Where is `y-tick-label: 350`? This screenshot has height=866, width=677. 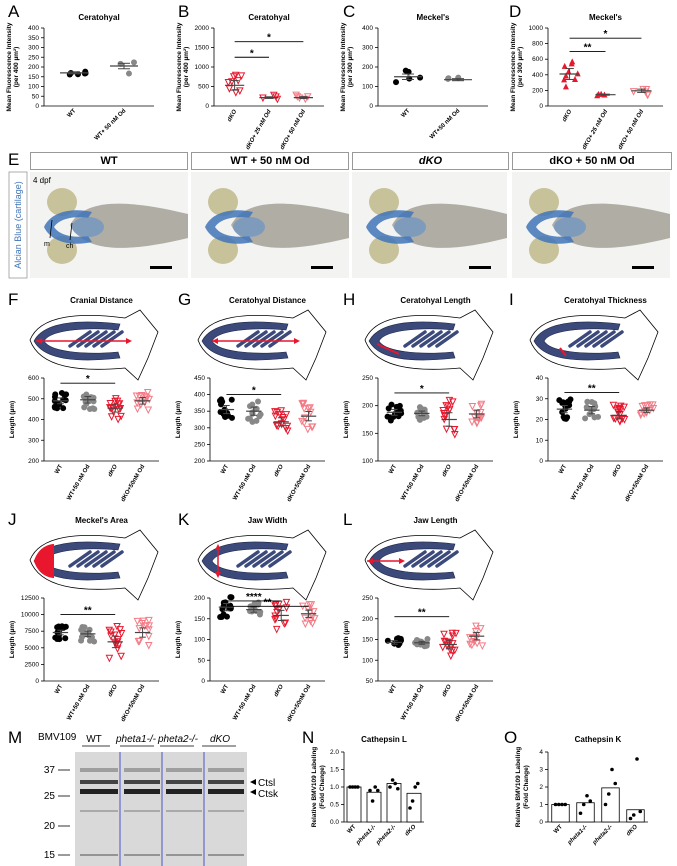
y-tick-label: 350 is located at coordinates (199, 411).